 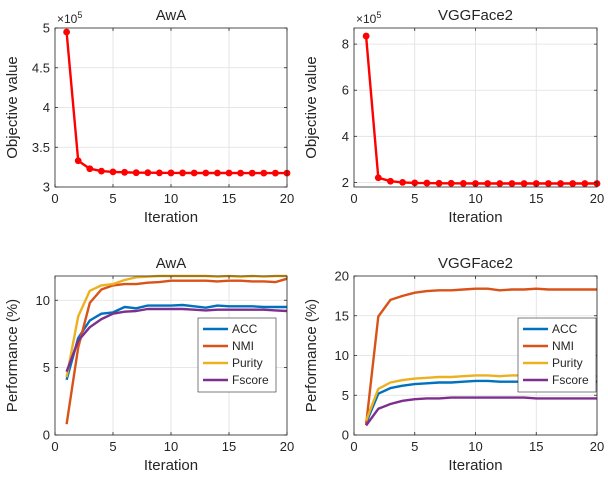 What do you see at coordinates (345, 182) in the screenshot?
I see `y-tick-label: 2` at bounding box center [345, 182].